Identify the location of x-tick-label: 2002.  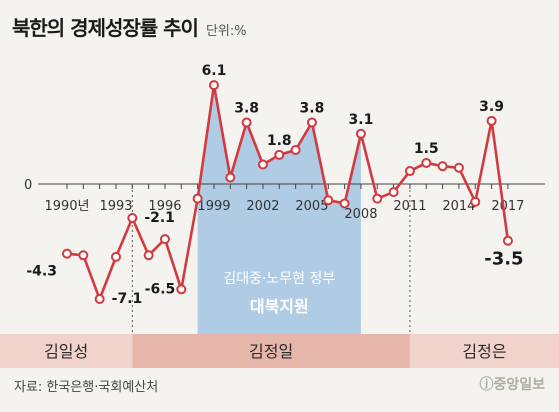
(262, 206).